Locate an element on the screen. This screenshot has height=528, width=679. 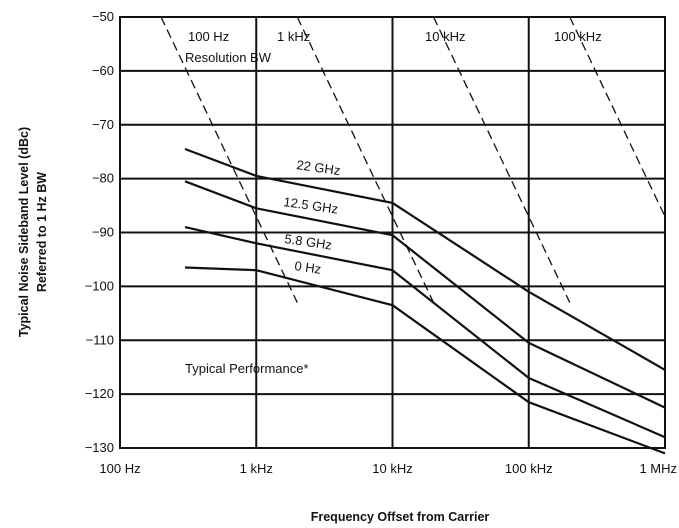
x-tick-label: 1 kHz is located at coordinates (256, 468).